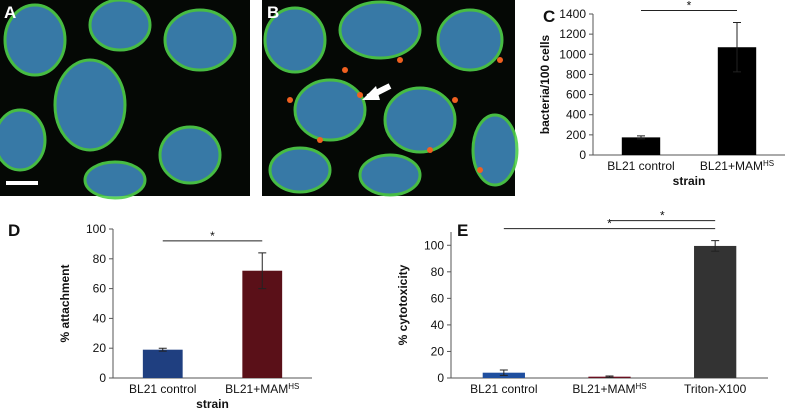 Image resolution: width=800 pixels, height=412 pixels. Describe the element at coordinates (549, 16) in the screenshot. I see `panel-label: C` at that location.